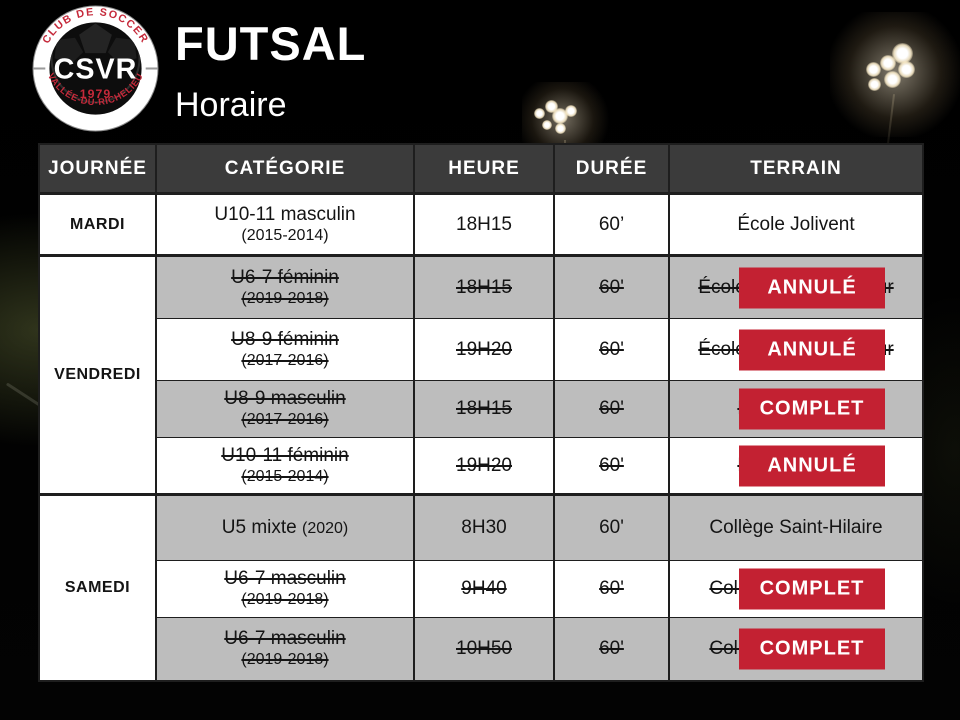  Describe the element at coordinates (481, 169) in the screenshot. I see `table-header-row: JOURNÉE CATÉGORIE HEURE DURÉE TERRAIN` at that location.